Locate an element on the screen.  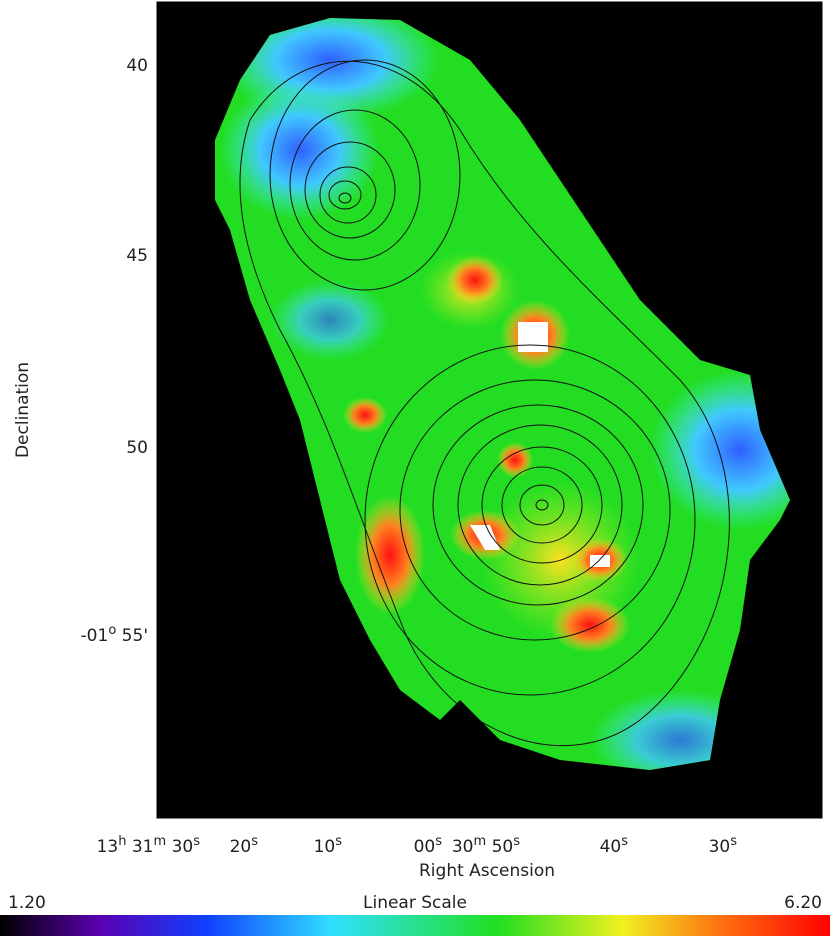
x-axis-label: Right Ascension is located at coordinates (487, 871).